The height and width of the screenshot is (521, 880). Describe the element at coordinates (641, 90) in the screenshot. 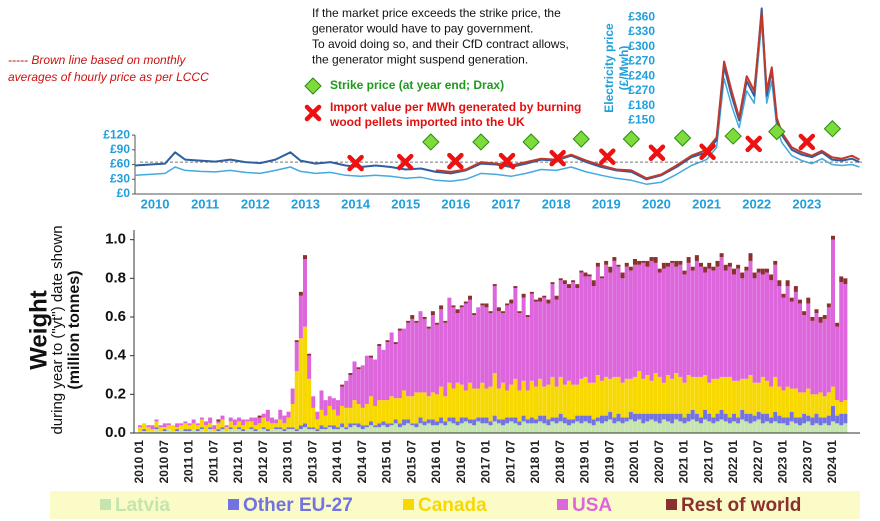

I see `y-tick-label: £270` at that location.